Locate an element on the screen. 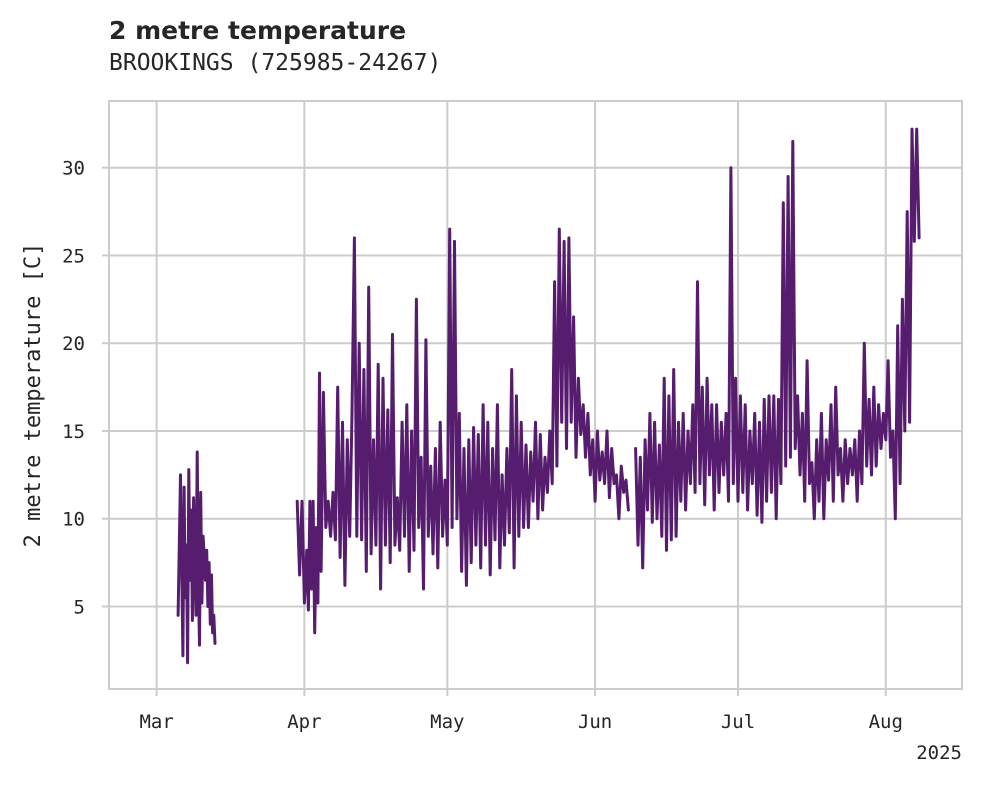 The width and height of the screenshot is (981, 785). chart-subtitle: BROOKINGS (725985-24267) is located at coordinates (275, 63).